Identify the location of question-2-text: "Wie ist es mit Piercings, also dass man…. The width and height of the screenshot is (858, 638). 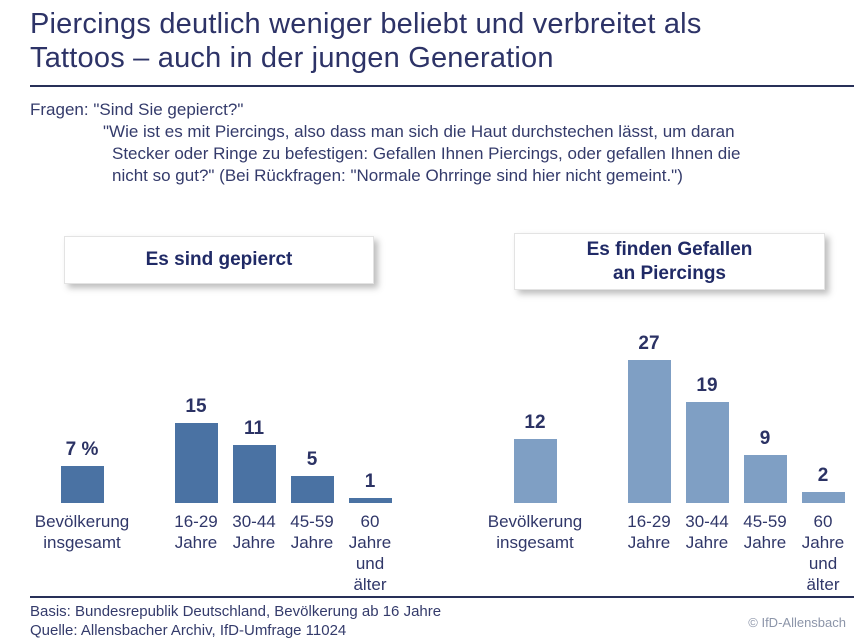
(421, 154).